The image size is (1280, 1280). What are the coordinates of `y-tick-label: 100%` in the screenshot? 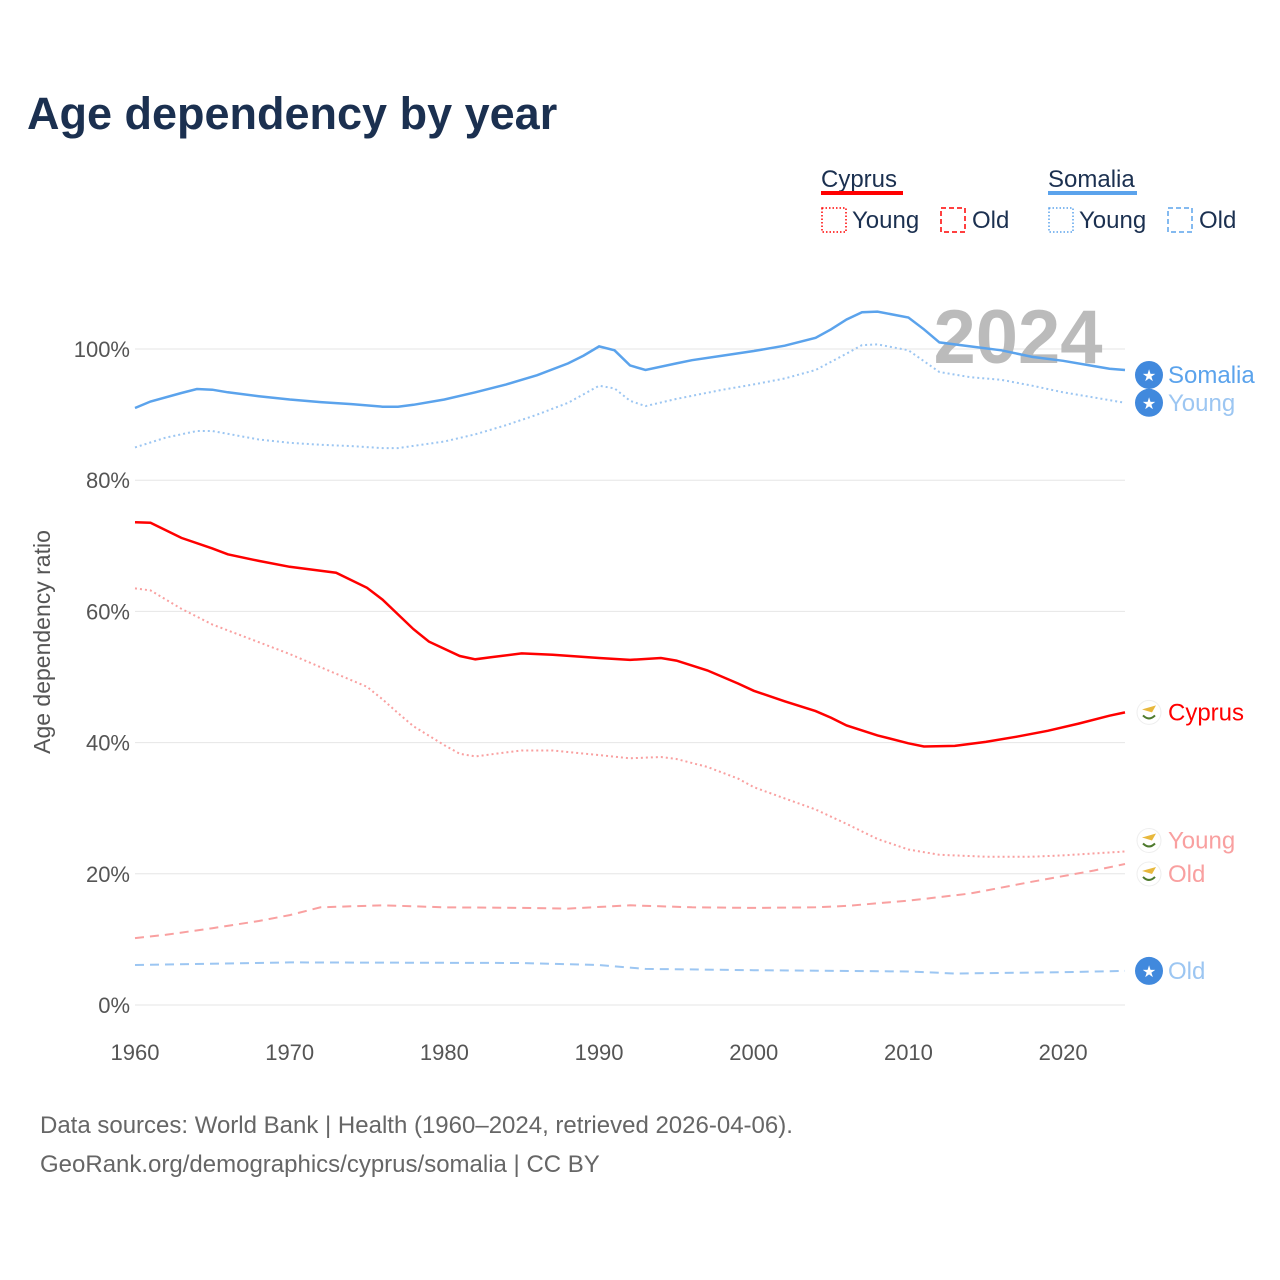 It's located at (102, 349).